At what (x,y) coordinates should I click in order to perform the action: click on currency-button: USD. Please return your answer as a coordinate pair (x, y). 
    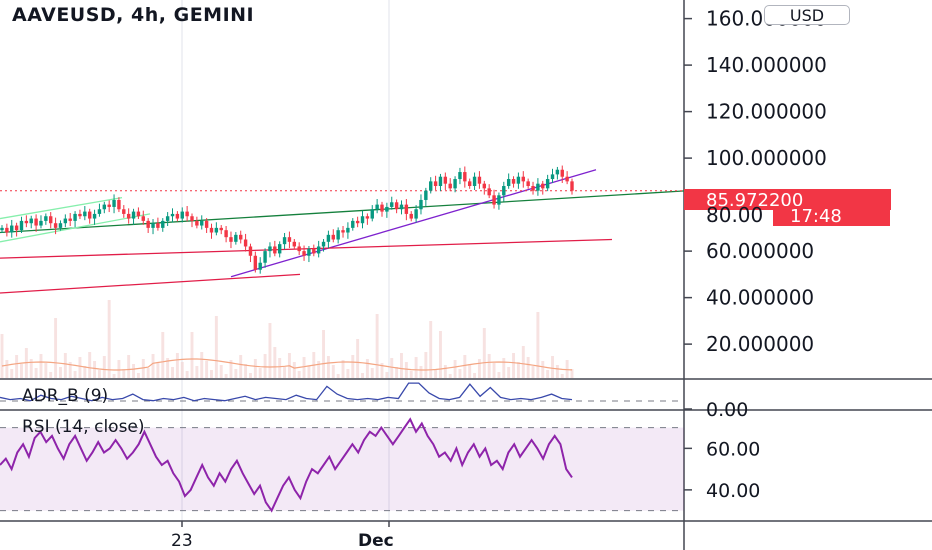
    Looking at the image, I should click on (807, 15).